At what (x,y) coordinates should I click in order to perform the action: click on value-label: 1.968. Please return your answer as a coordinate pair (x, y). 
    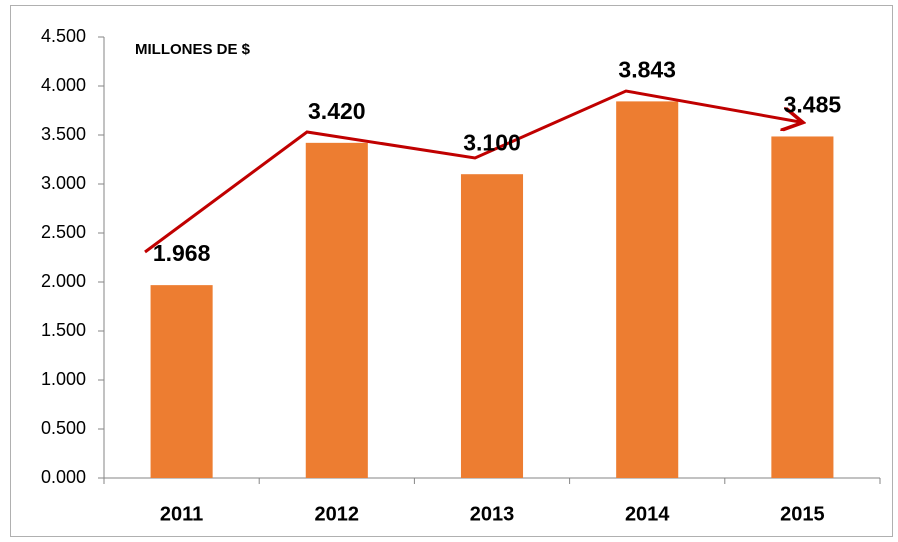
    Looking at the image, I should click on (182, 253).